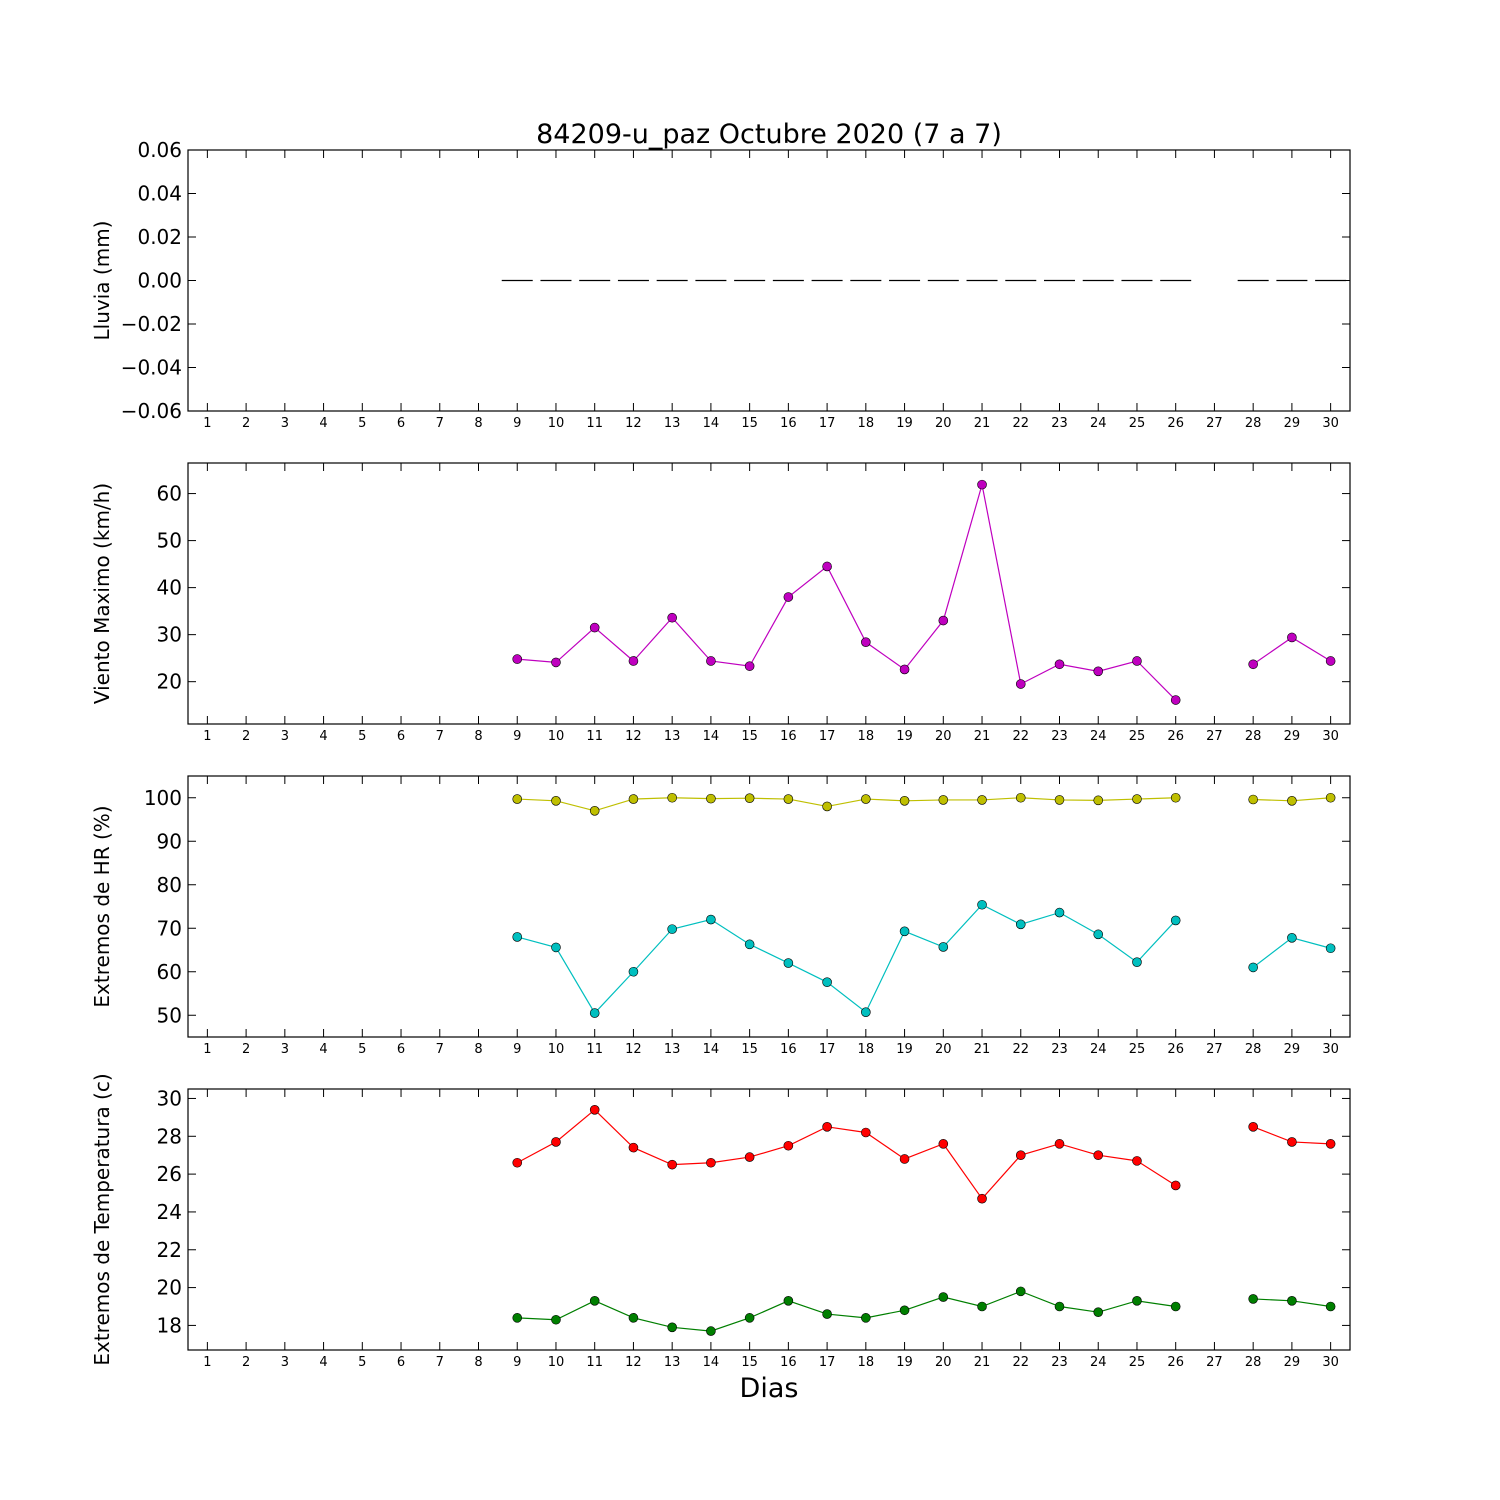 This screenshot has height=1500, width=1500. Describe the element at coordinates (151, 324) in the screenshot. I see `y-tick-label: −0.02` at that location.